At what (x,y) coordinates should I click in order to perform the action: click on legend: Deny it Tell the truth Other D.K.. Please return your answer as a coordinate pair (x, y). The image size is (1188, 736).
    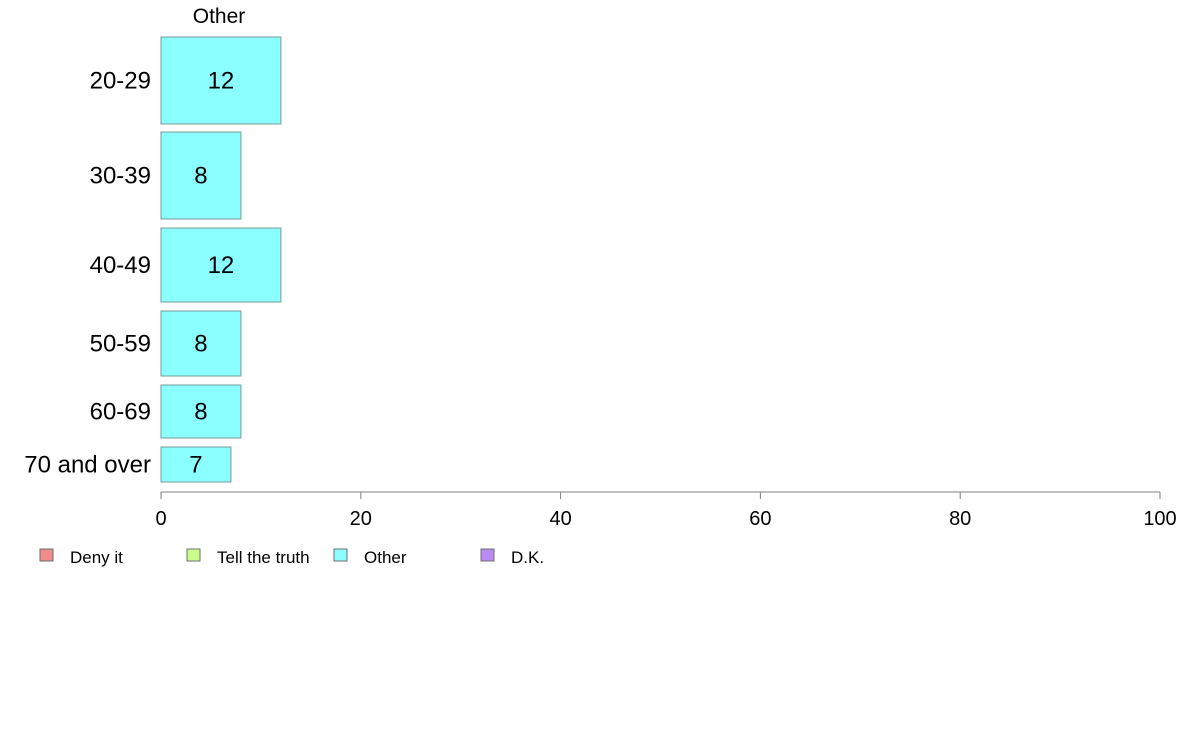
    Looking at the image, I should click on (291, 557).